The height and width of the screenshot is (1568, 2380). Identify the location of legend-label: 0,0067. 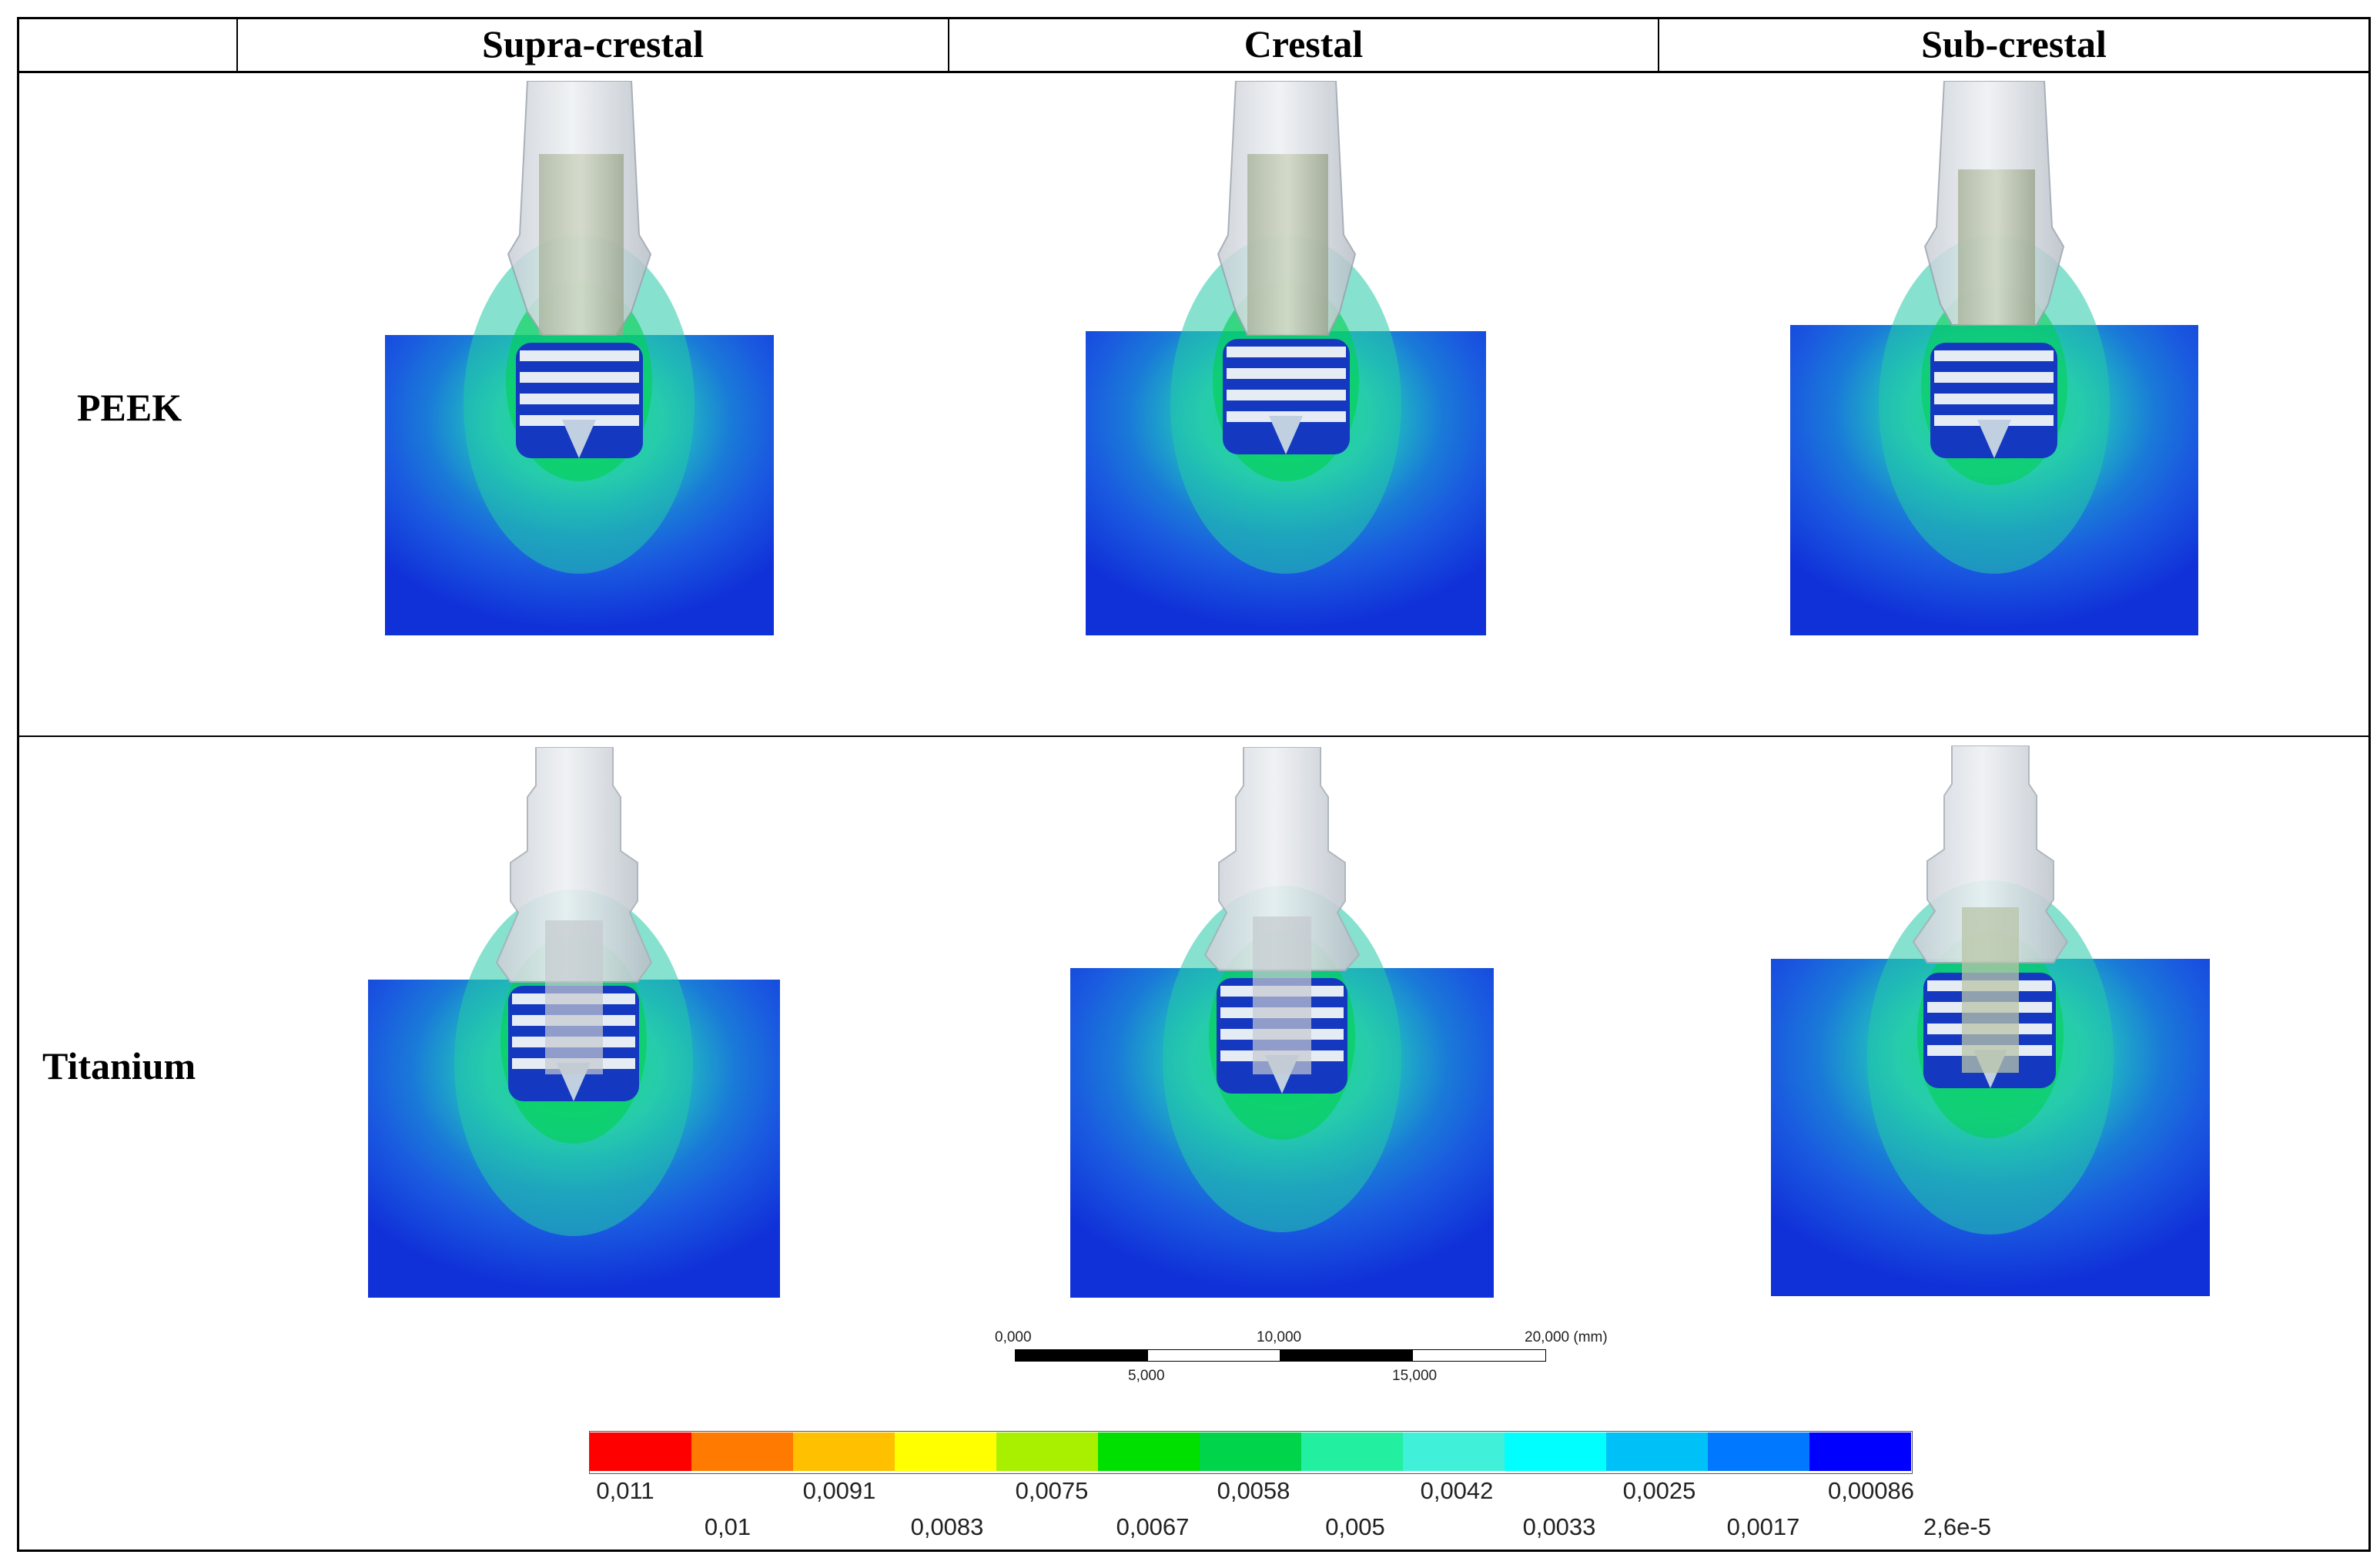
(1153, 1527).